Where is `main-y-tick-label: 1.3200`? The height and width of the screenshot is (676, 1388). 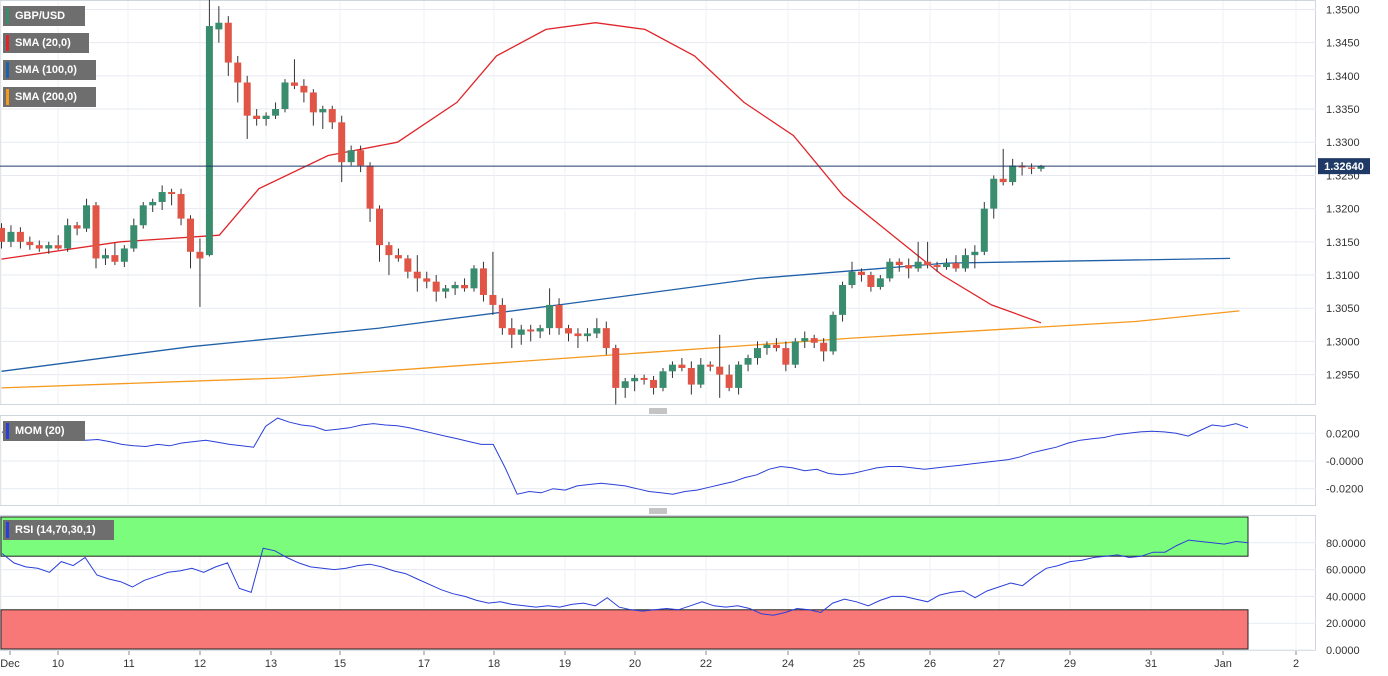 main-y-tick-label: 1.3200 is located at coordinates (1343, 210).